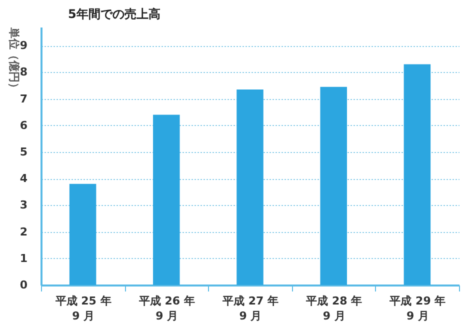 This screenshot has height=325, width=465. What do you see at coordinates (83, 308) in the screenshot?
I see `x-tick-label: 平成 25 年 9 月` at bounding box center [83, 308].